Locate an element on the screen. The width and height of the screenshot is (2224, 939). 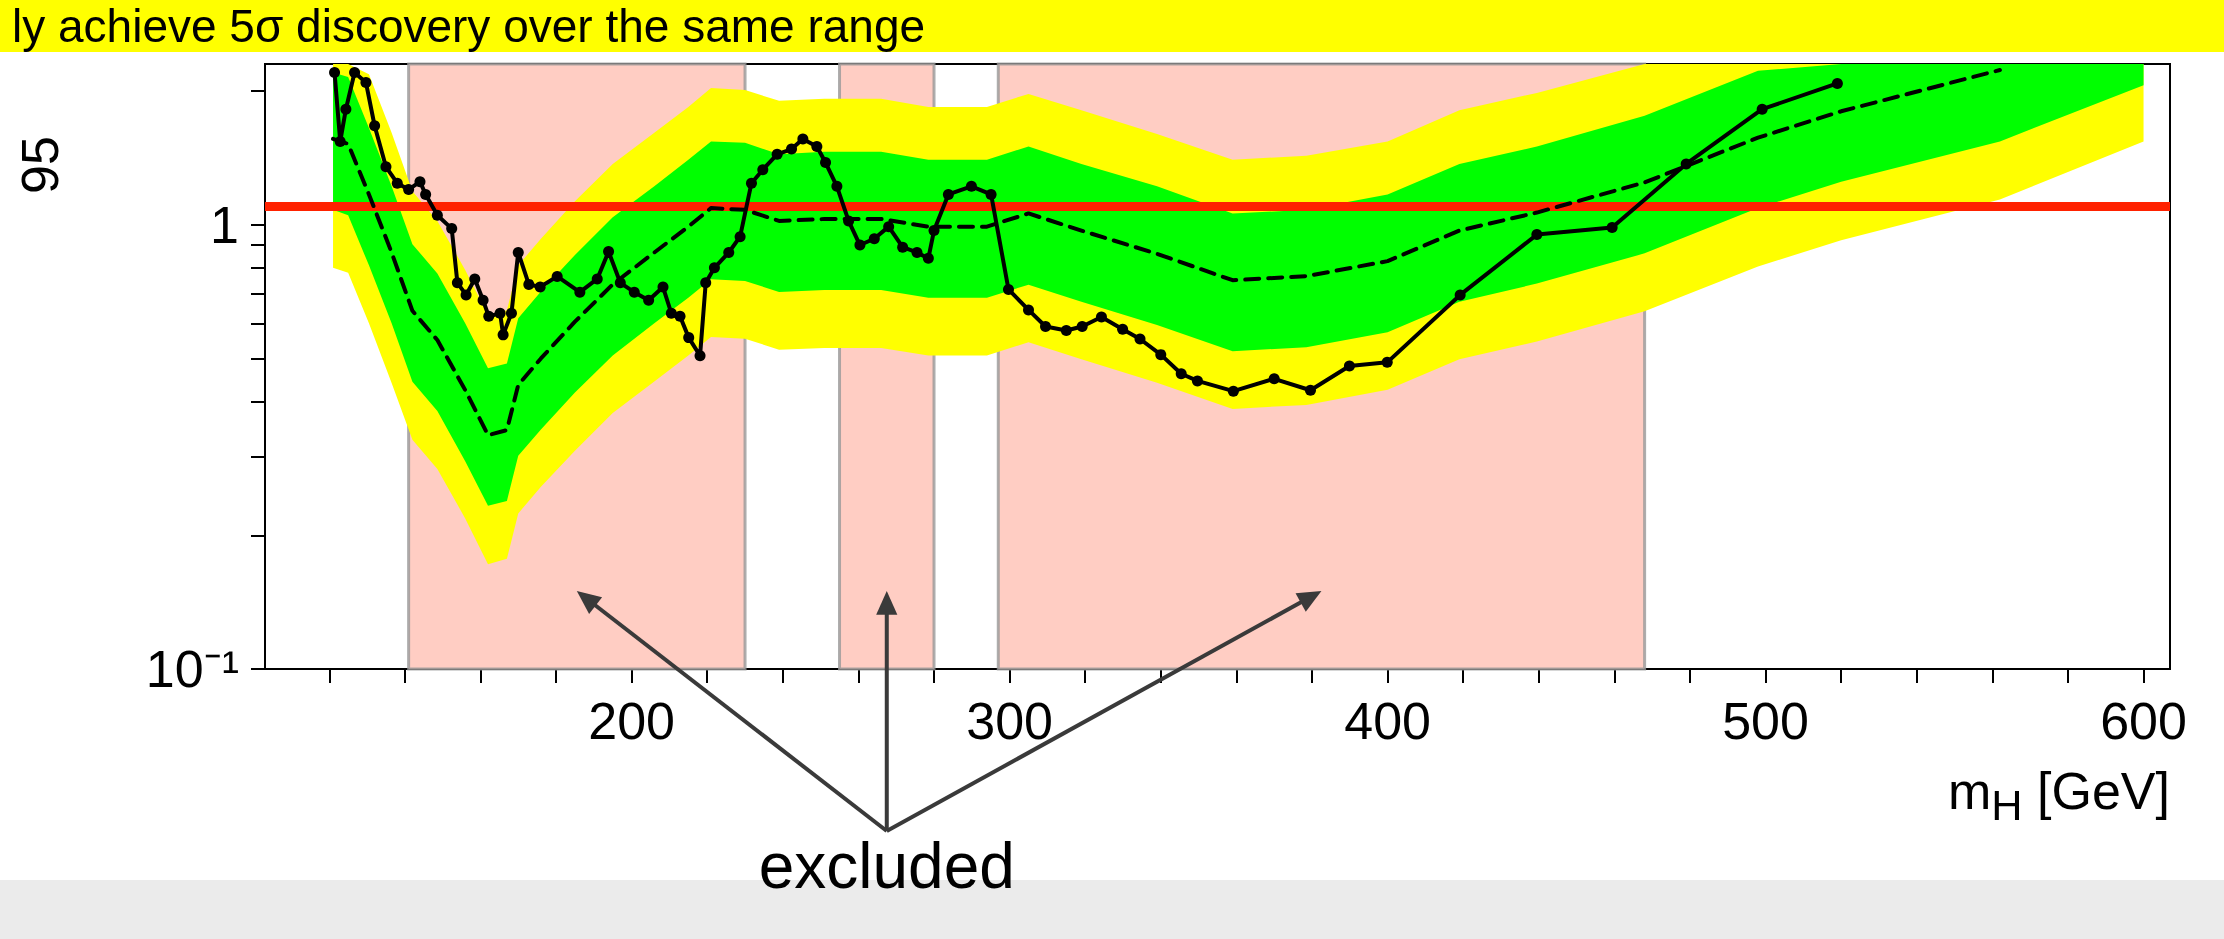
x-axis-title: m$_{H}$ [GeV] is located at coordinates (2058, 796).